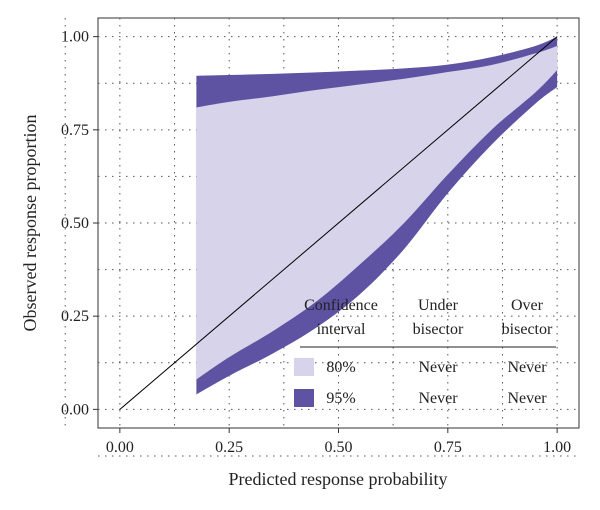  What do you see at coordinates (438, 305) in the screenshot?
I see `legend-header: Under` at bounding box center [438, 305].